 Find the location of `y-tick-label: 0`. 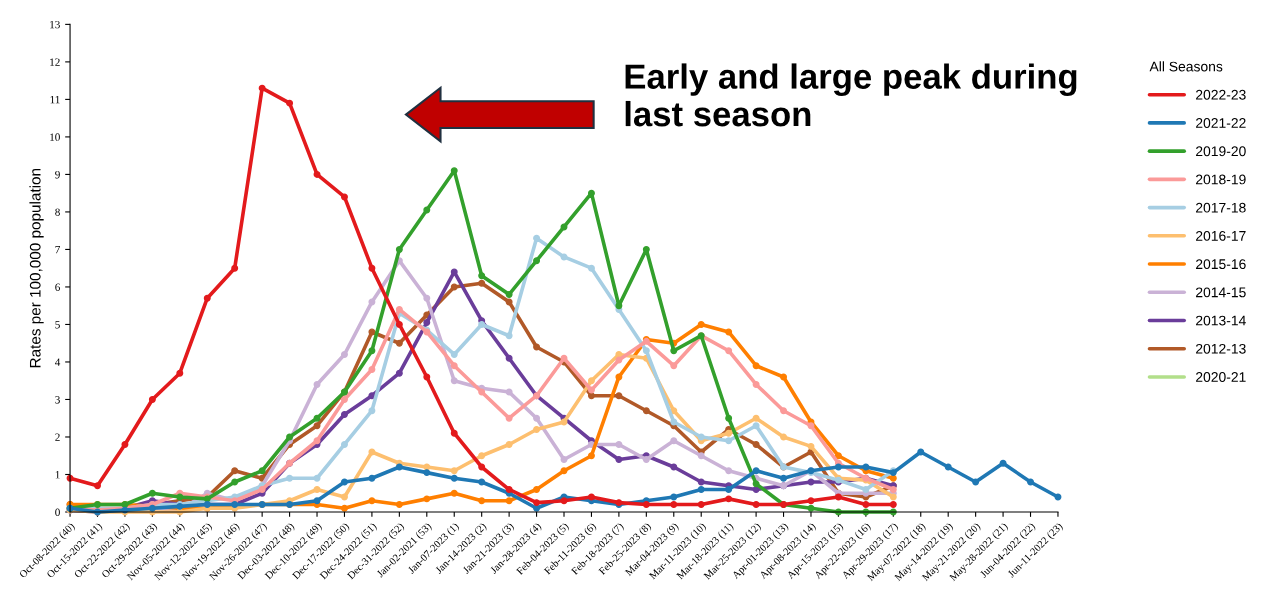

y-tick-label: 0 is located at coordinates (57, 512).